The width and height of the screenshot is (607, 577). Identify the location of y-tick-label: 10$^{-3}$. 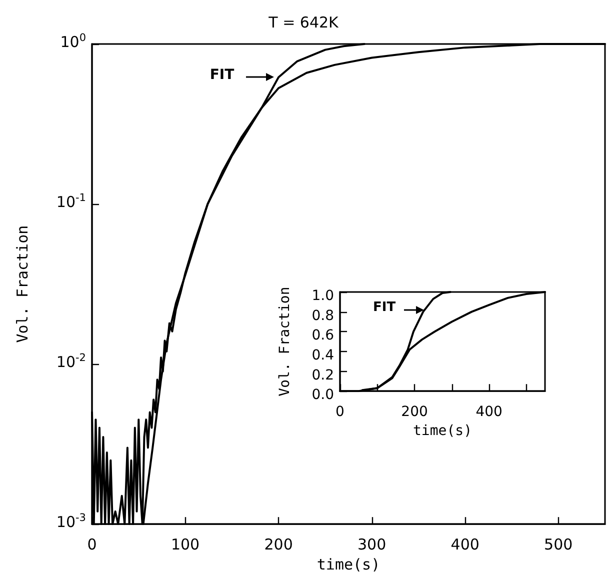
(71, 521).